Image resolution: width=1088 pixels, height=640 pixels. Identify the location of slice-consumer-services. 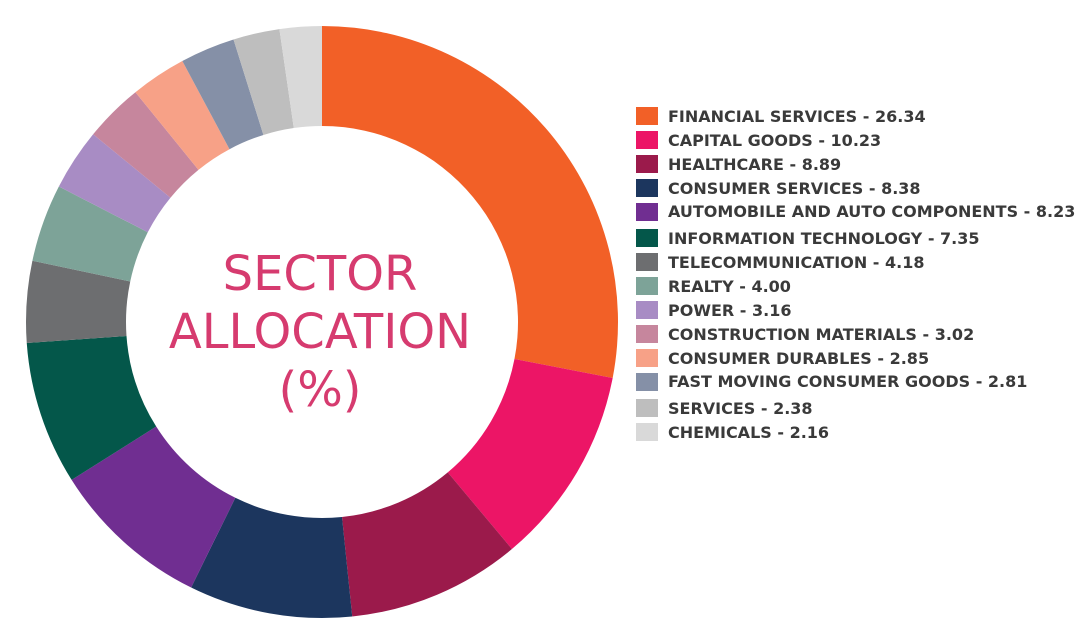
(272, 557).